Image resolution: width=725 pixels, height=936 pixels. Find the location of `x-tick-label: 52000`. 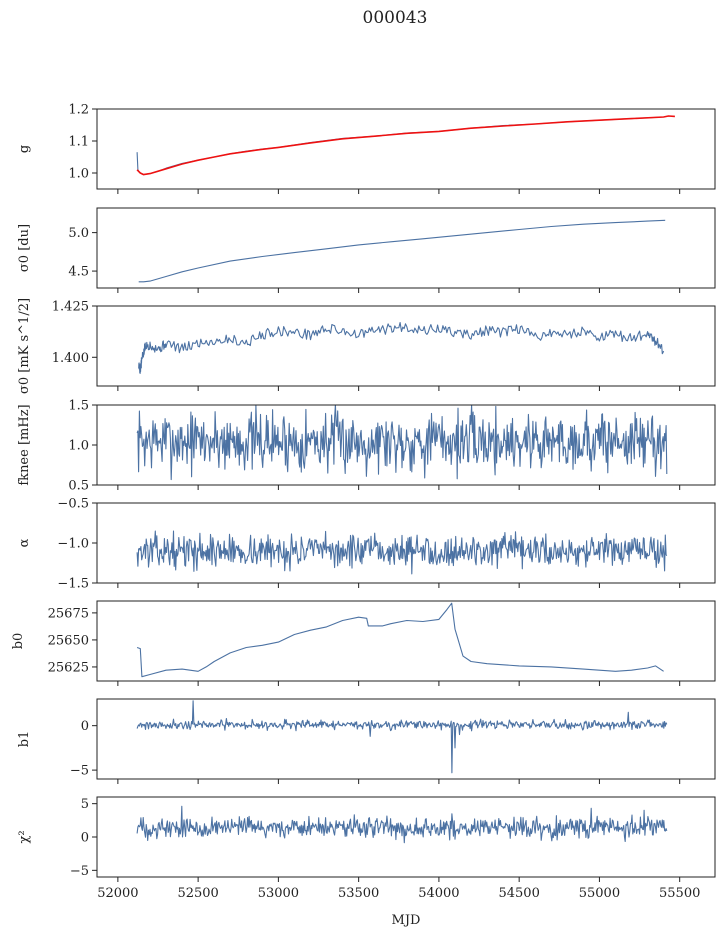

x-tick-label: 52000 is located at coordinates (117, 893).